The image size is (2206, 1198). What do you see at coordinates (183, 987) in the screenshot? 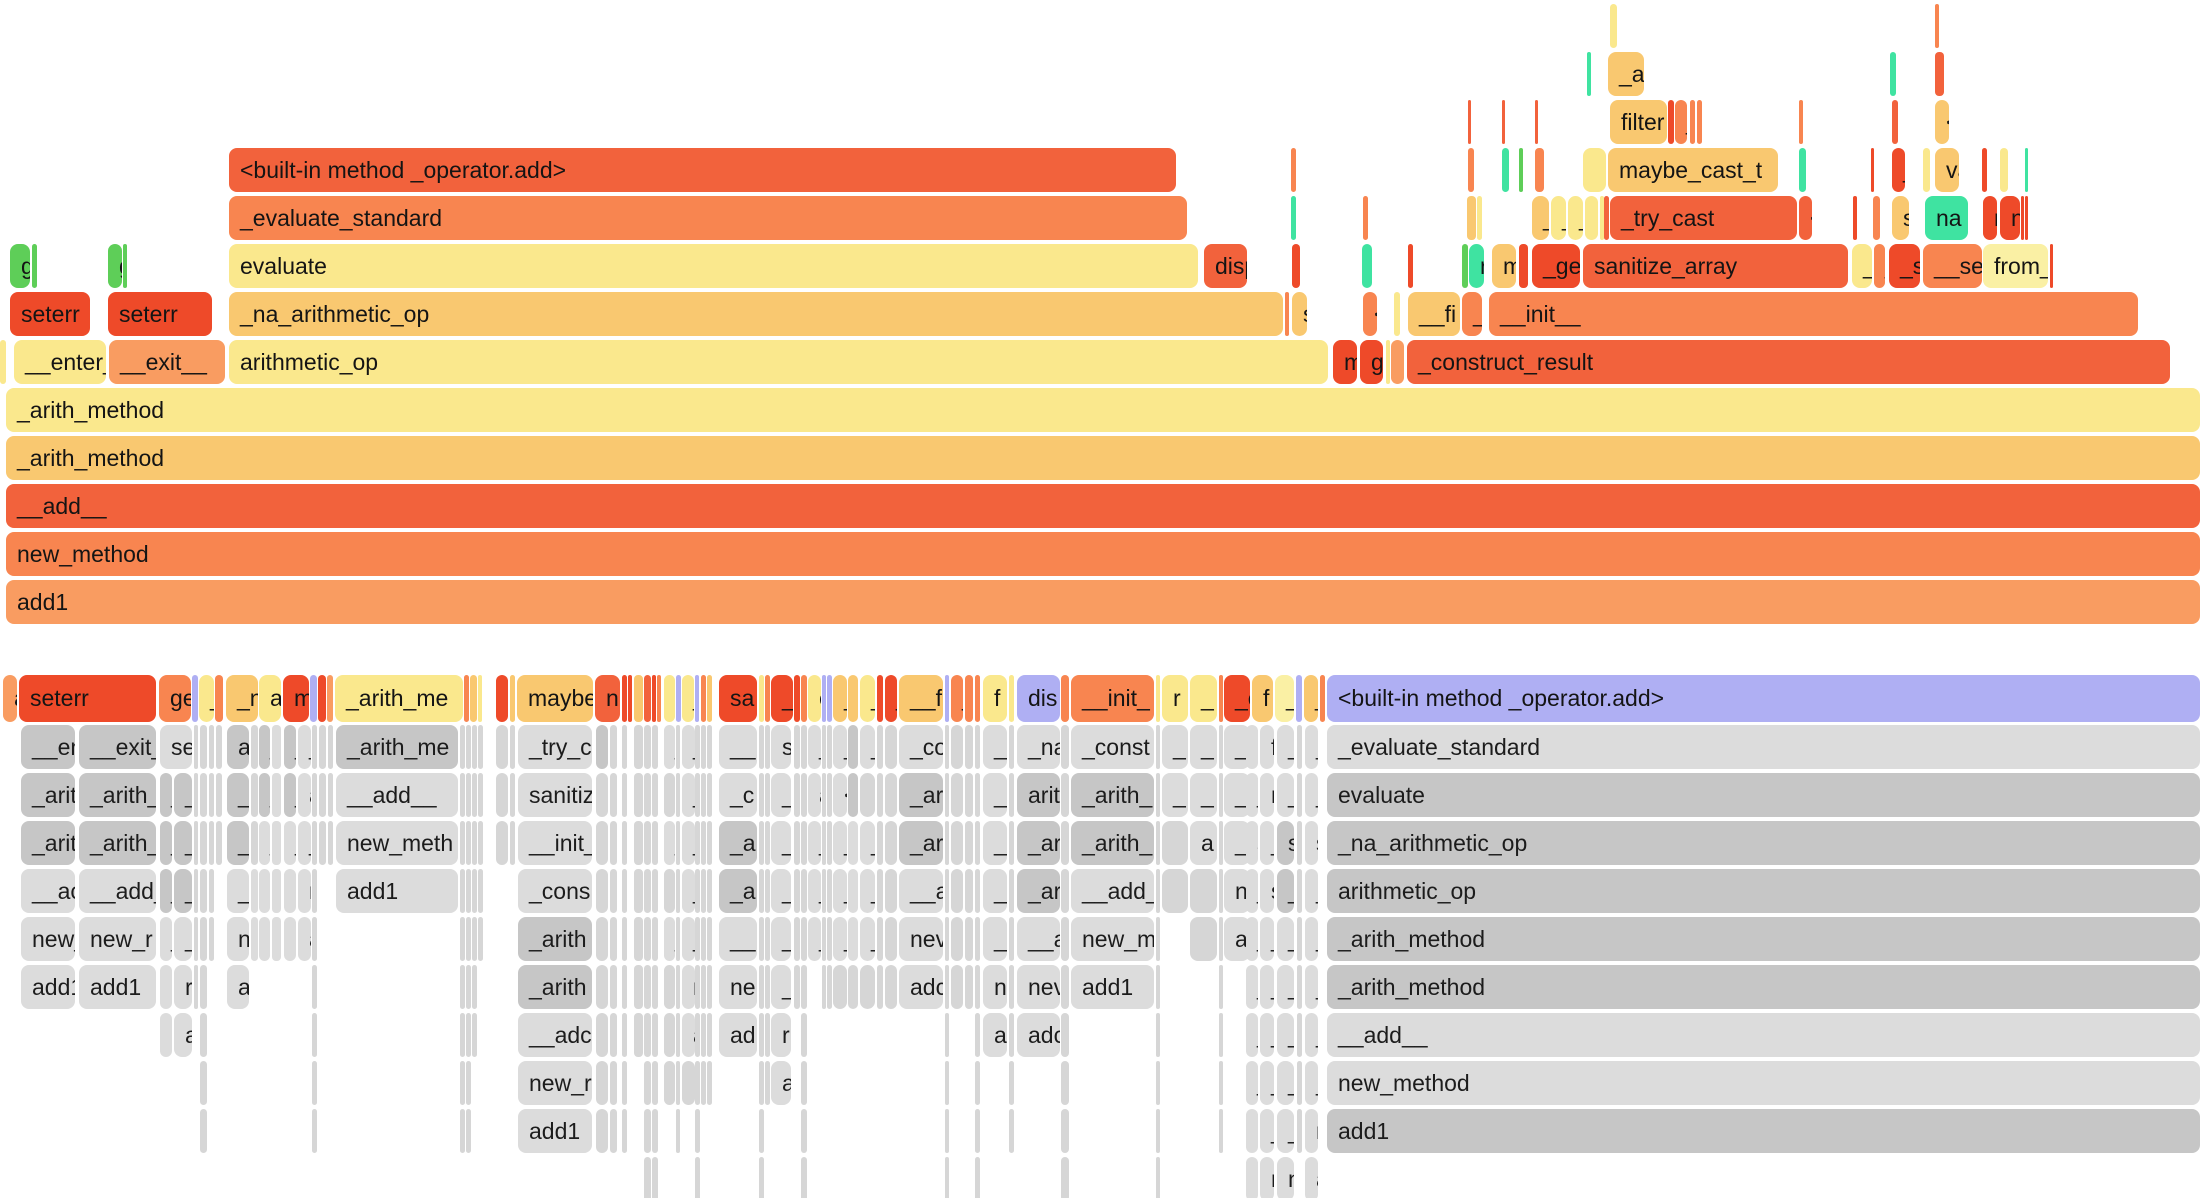
I see `caller-frame: r` at bounding box center [183, 987].